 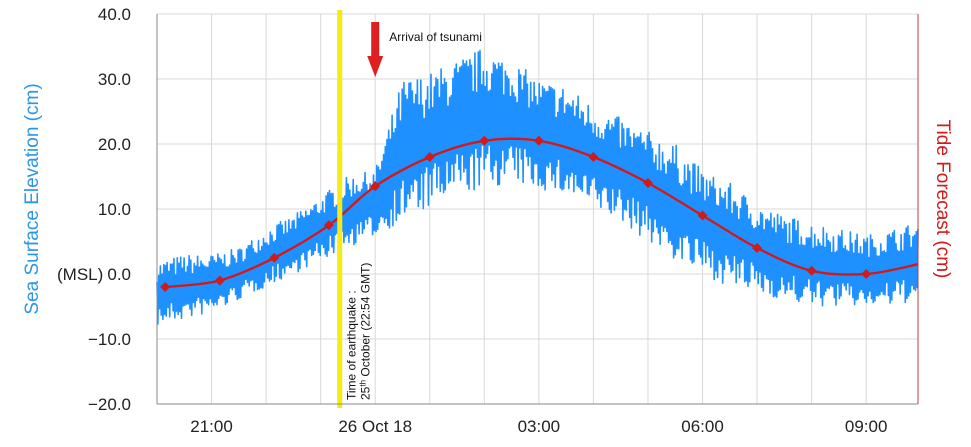 What do you see at coordinates (114, 144) in the screenshot?
I see `y-tick-label: 20.0` at bounding box center [114, 144].